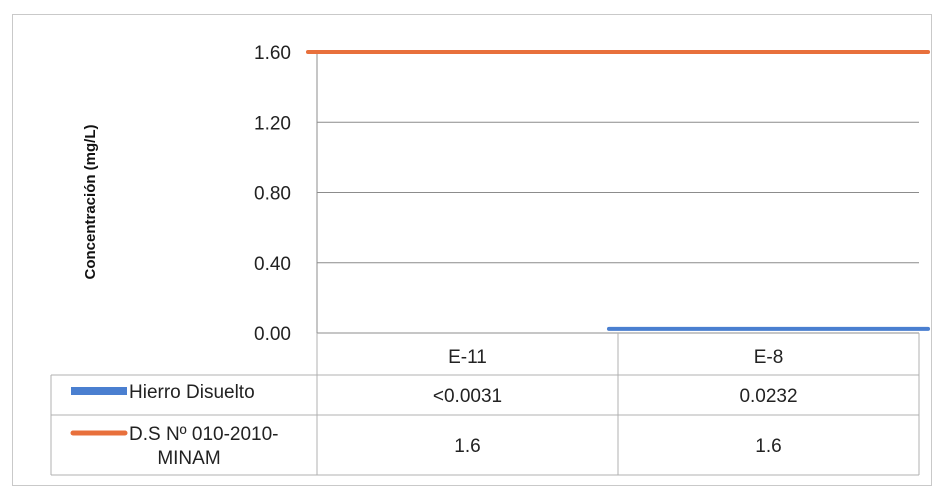 This screenshot has width=943, height=495. I want to click on y-tick-label: 0.80, so click(272, 194).